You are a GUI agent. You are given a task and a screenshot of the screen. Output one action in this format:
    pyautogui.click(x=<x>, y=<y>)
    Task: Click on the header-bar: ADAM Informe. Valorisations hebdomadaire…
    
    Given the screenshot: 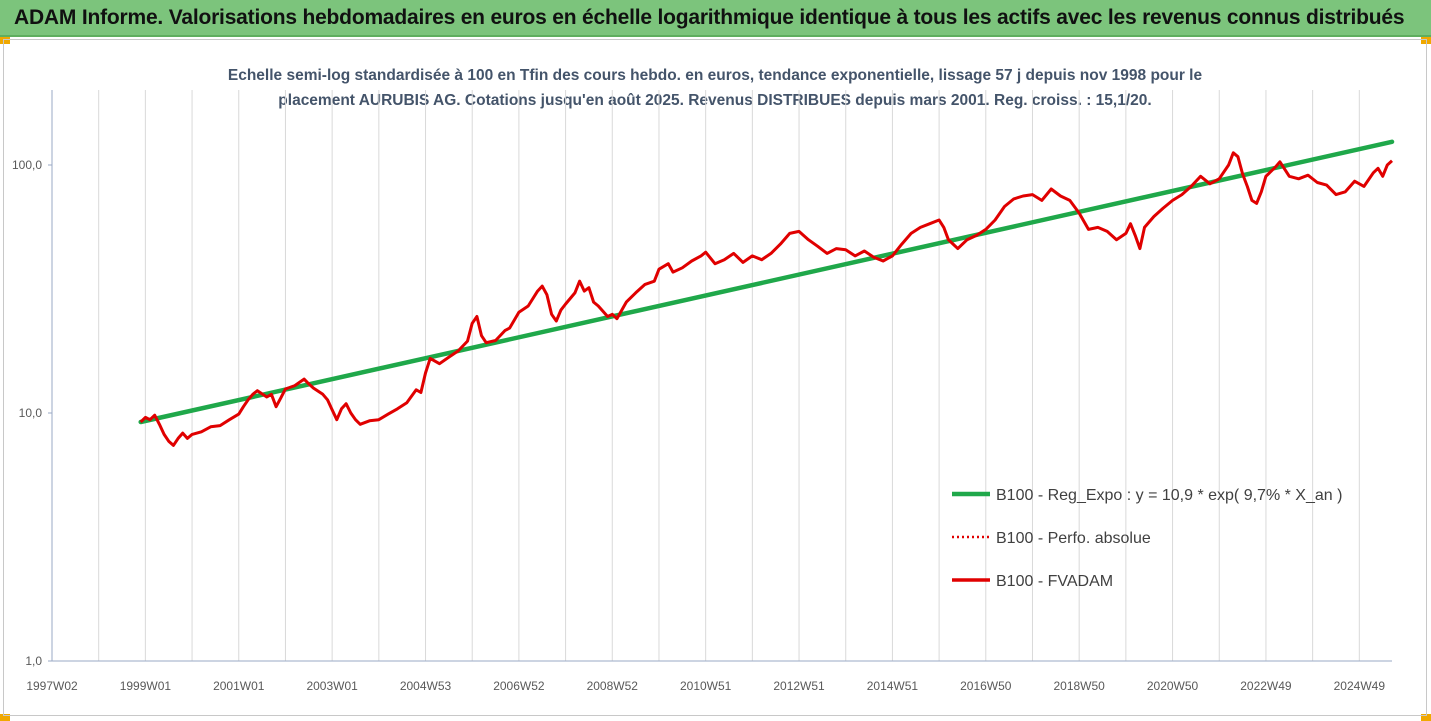 What is the action you would take?
    pyautogui.click(x=715, y=18)
    